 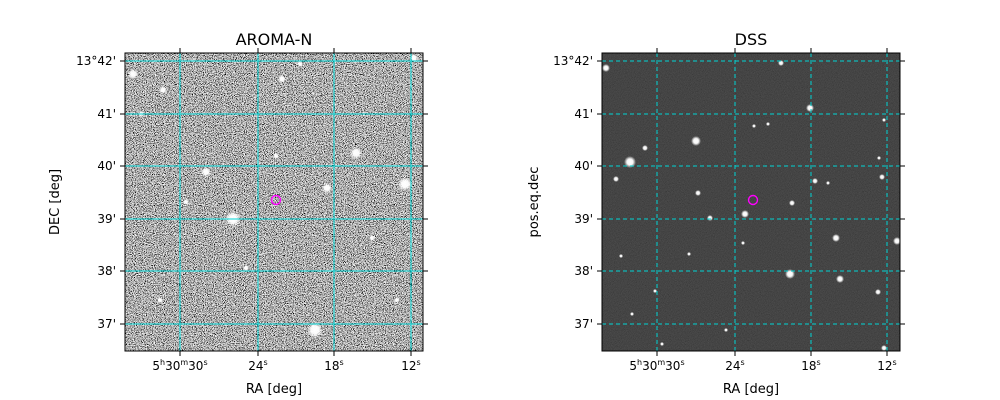 What do you see at coordinates (274, 39) in the screenshot?
I see `panel-title: AROMA-N` at bounding box center [274, 39].